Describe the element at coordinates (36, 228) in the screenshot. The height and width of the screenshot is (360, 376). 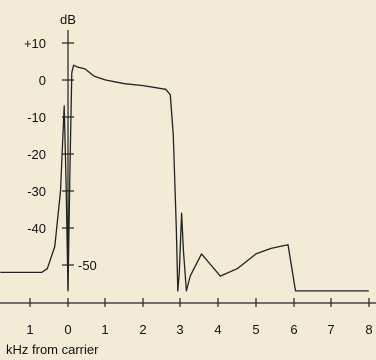
I see `y-tick-label: -40` at that location.